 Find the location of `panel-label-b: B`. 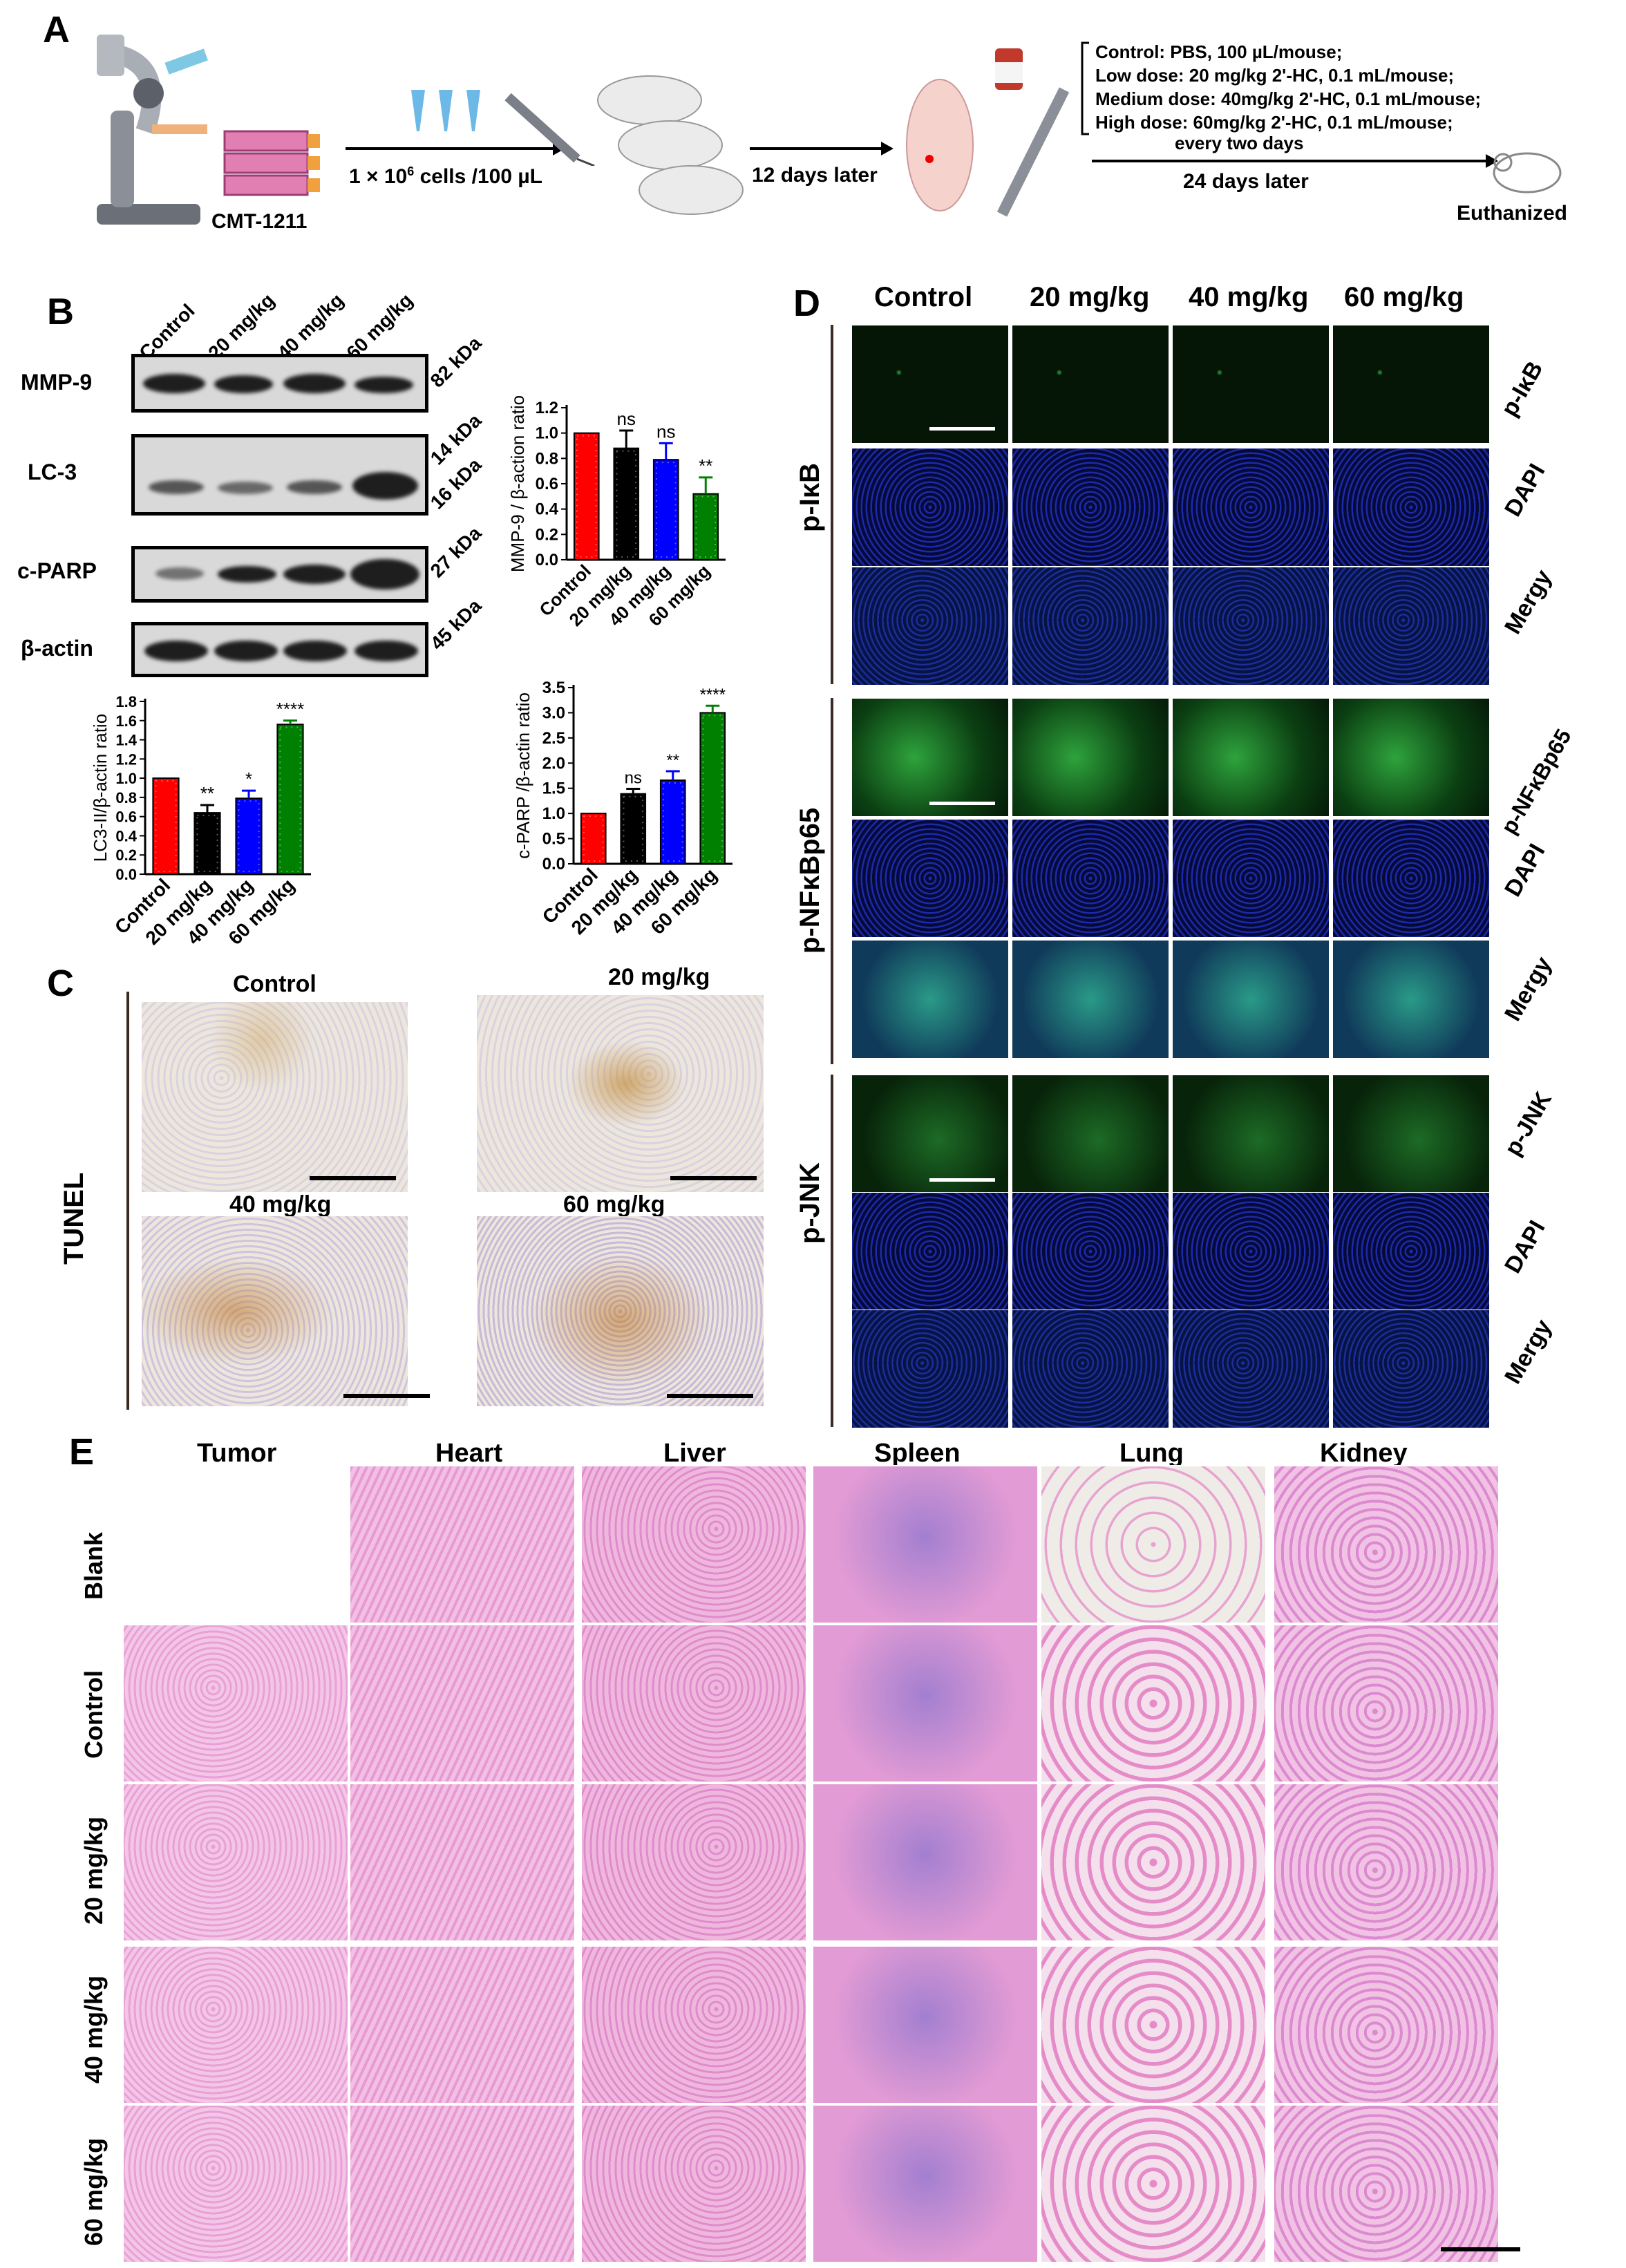

panel-label-b: B is located at coordinates (60, 311).